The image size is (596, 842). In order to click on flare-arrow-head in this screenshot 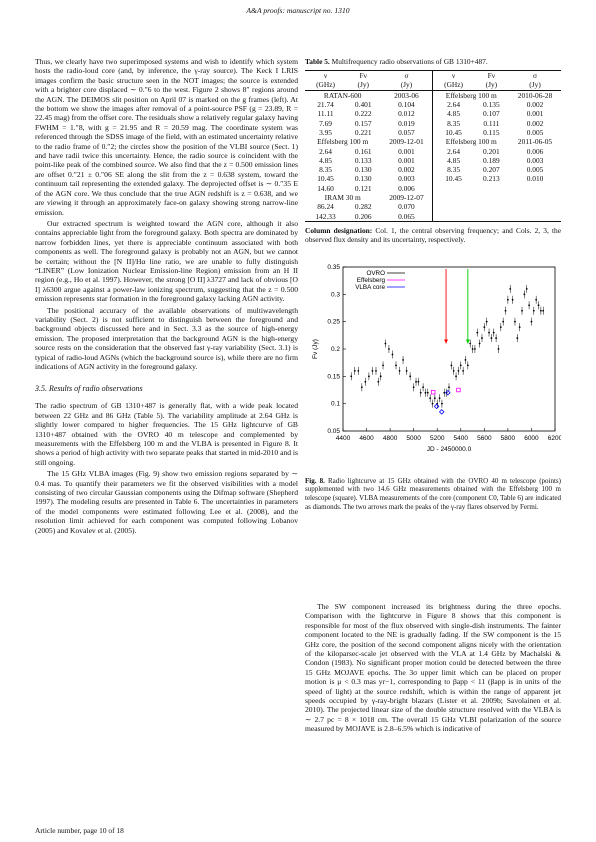, I will do `click(446, 341)`.